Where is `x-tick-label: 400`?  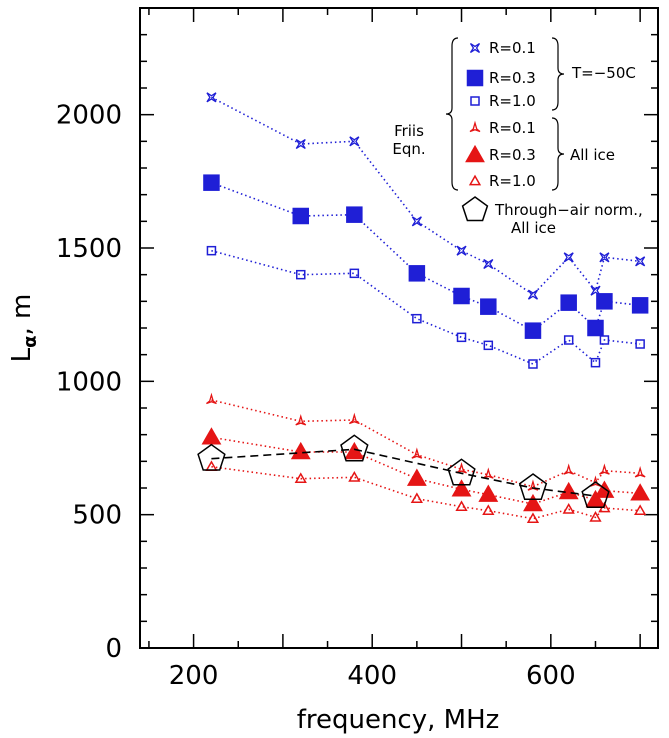 x-tick-label: 400 is located at coordinates (372, 676).